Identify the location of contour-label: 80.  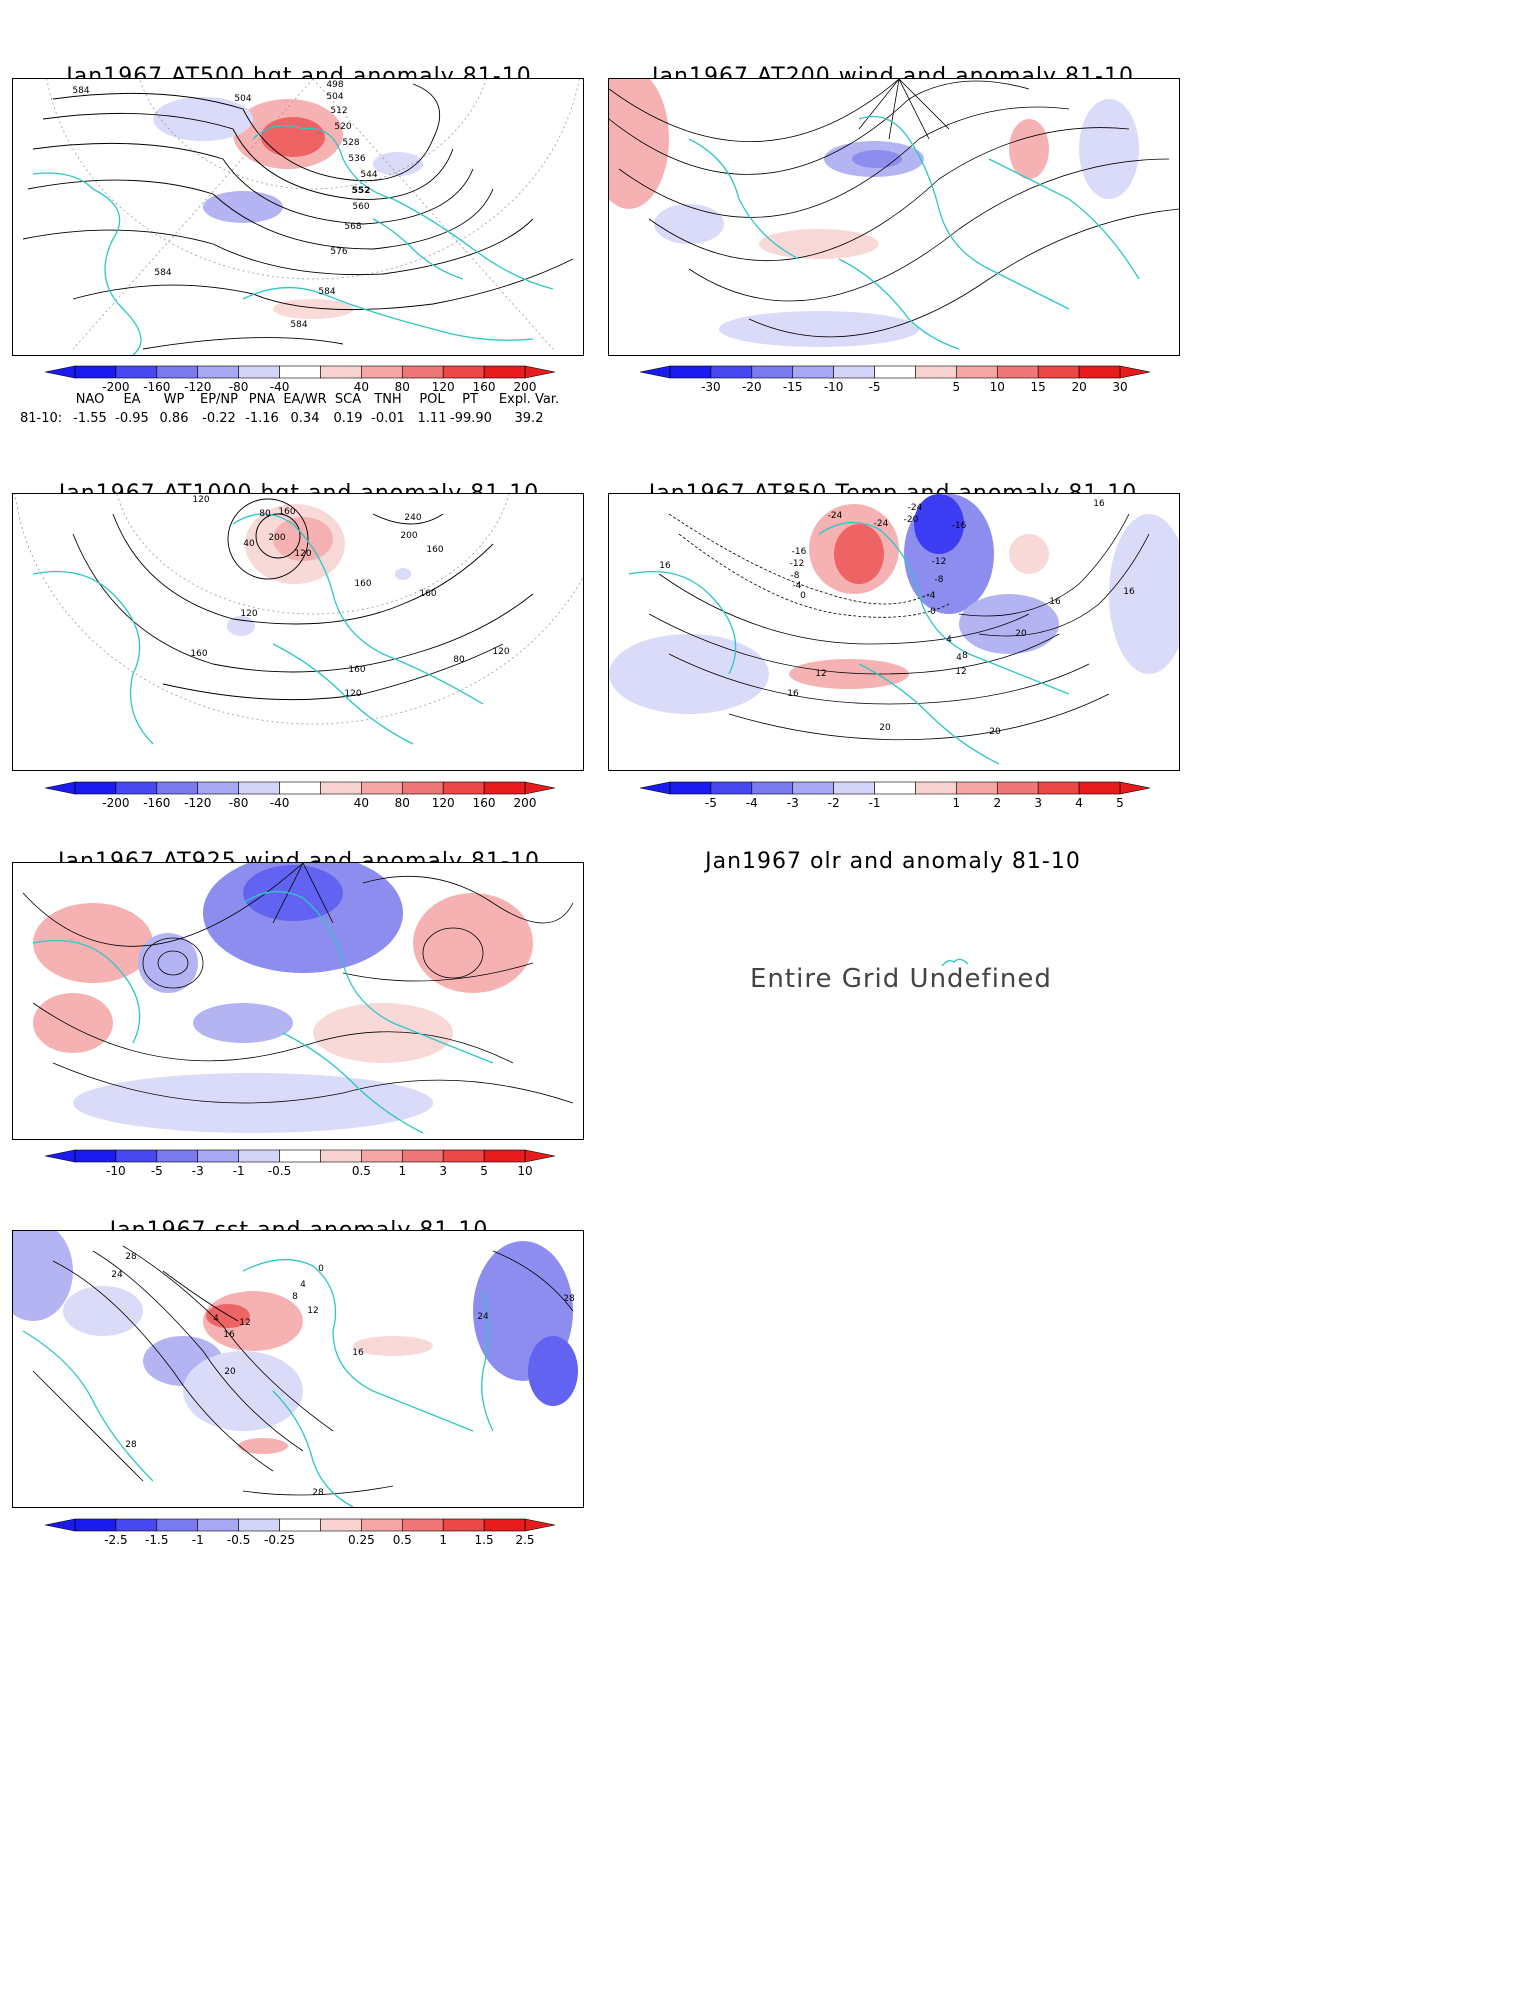
(265, 514).